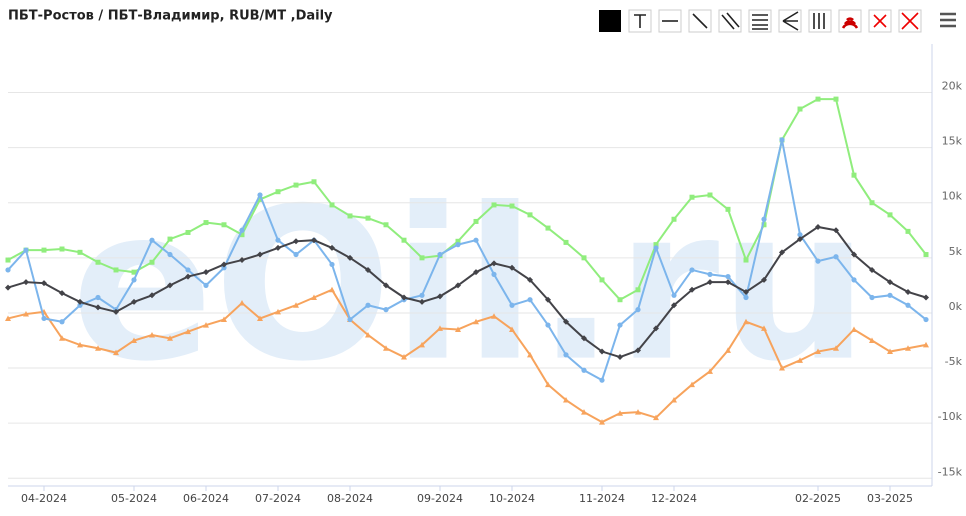 Image resolution: width=966 pixels, height=516 pixels. I want to click on toolbar, so click(777, 21).